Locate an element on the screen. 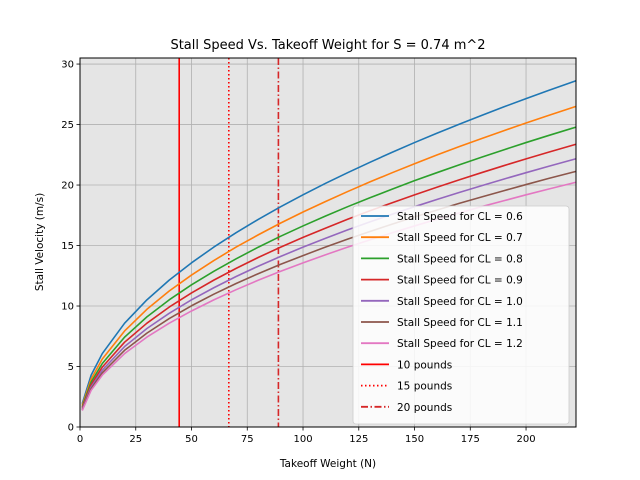 This screenshot has width=640, height=480. legend-entry-label: 20 pounds is located at coordinates (424, 408).